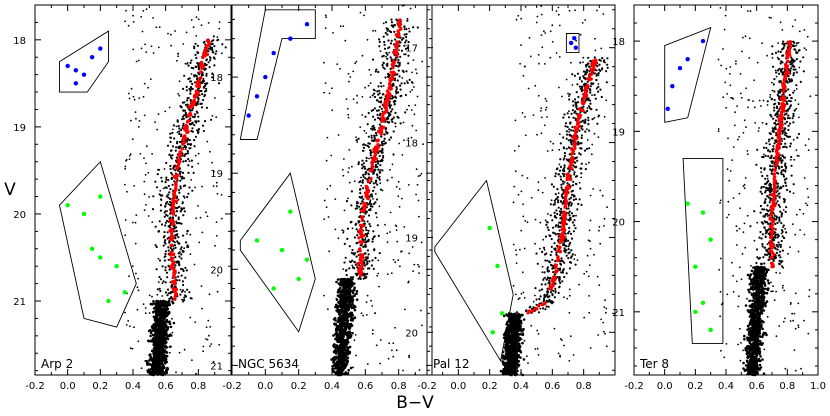 The image size is (830, 416). What do you see at coordinates (257, 96) in the screenshot?
I see `bhb-star` at bounding box center [257, 96].